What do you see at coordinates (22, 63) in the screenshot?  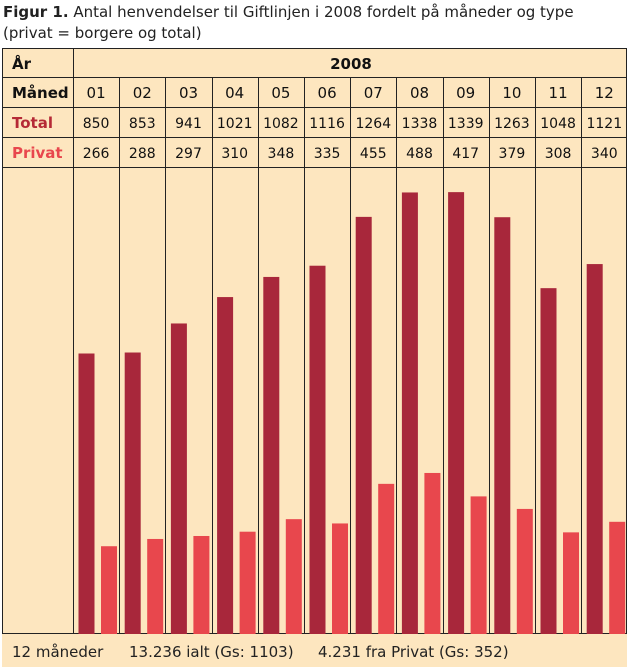 I see `year-label: År` at bounding box center [22, 63].